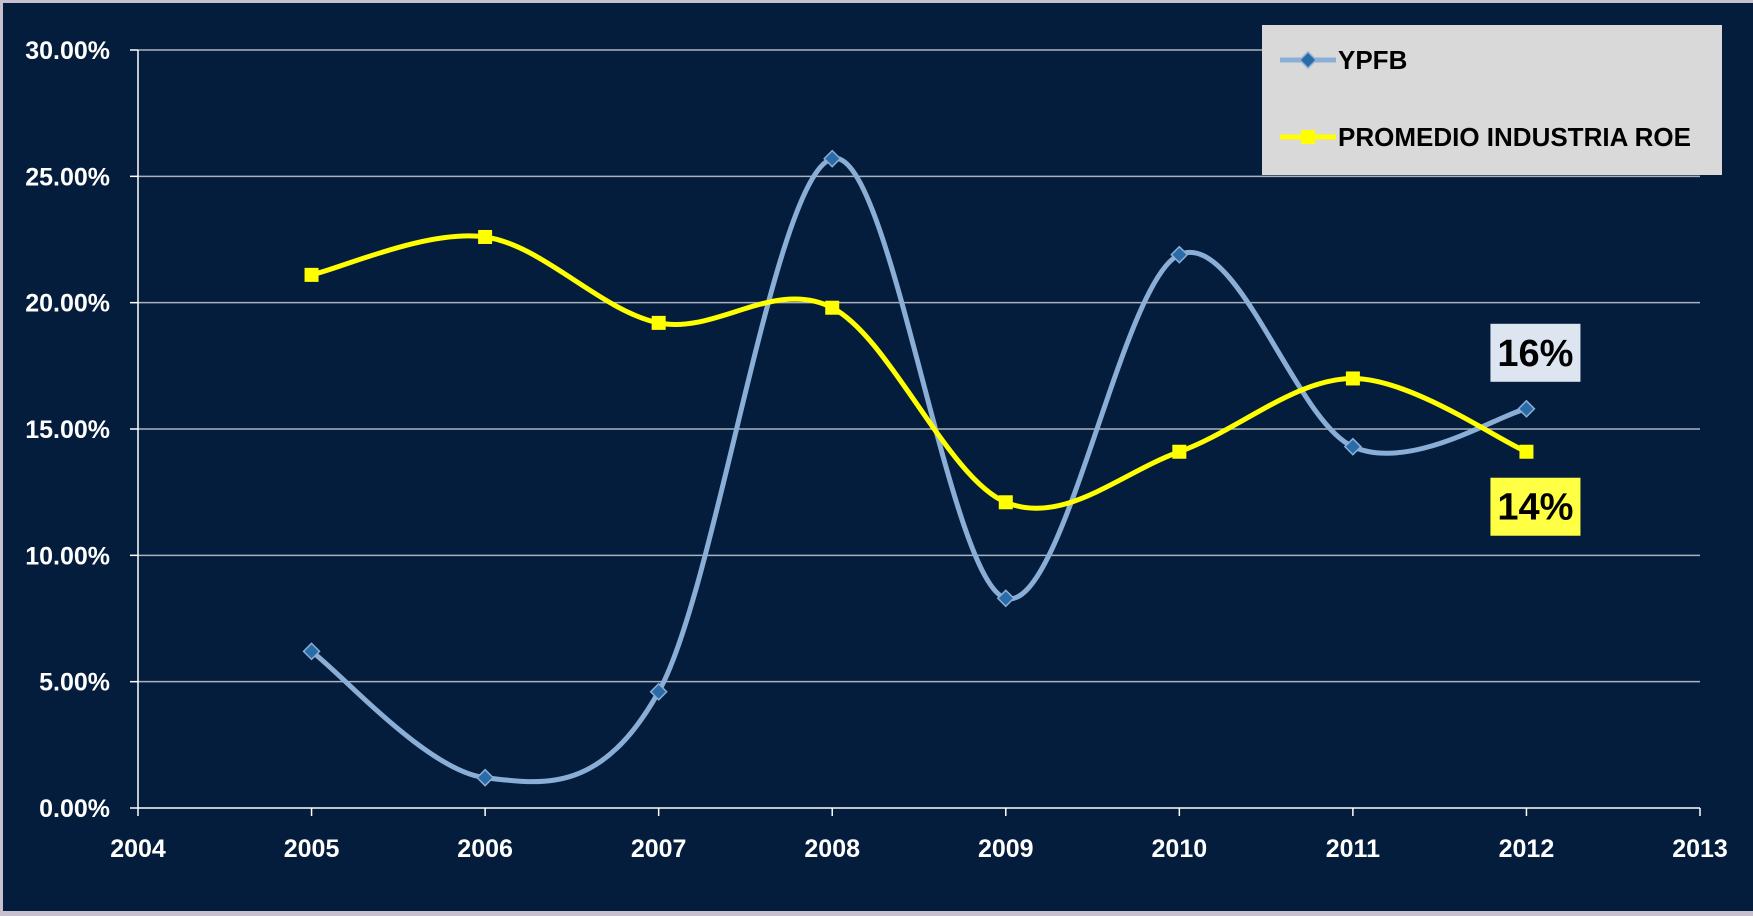 This screenshot has width=1753, height=916. Describe the element at coordinates (1308, 60) in the screenshot. I see `legend-marker-ypfb` at that location.